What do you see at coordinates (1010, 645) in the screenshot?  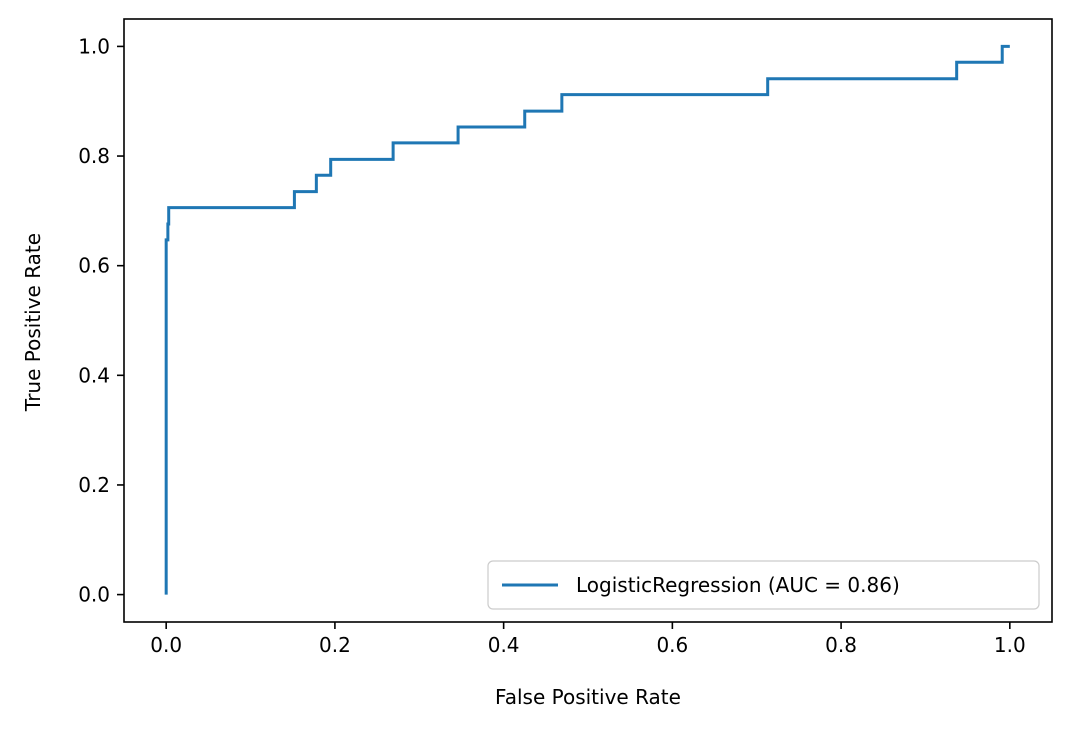 I see `x-tick-label: 1.0` at bounding box center [1010, 645].